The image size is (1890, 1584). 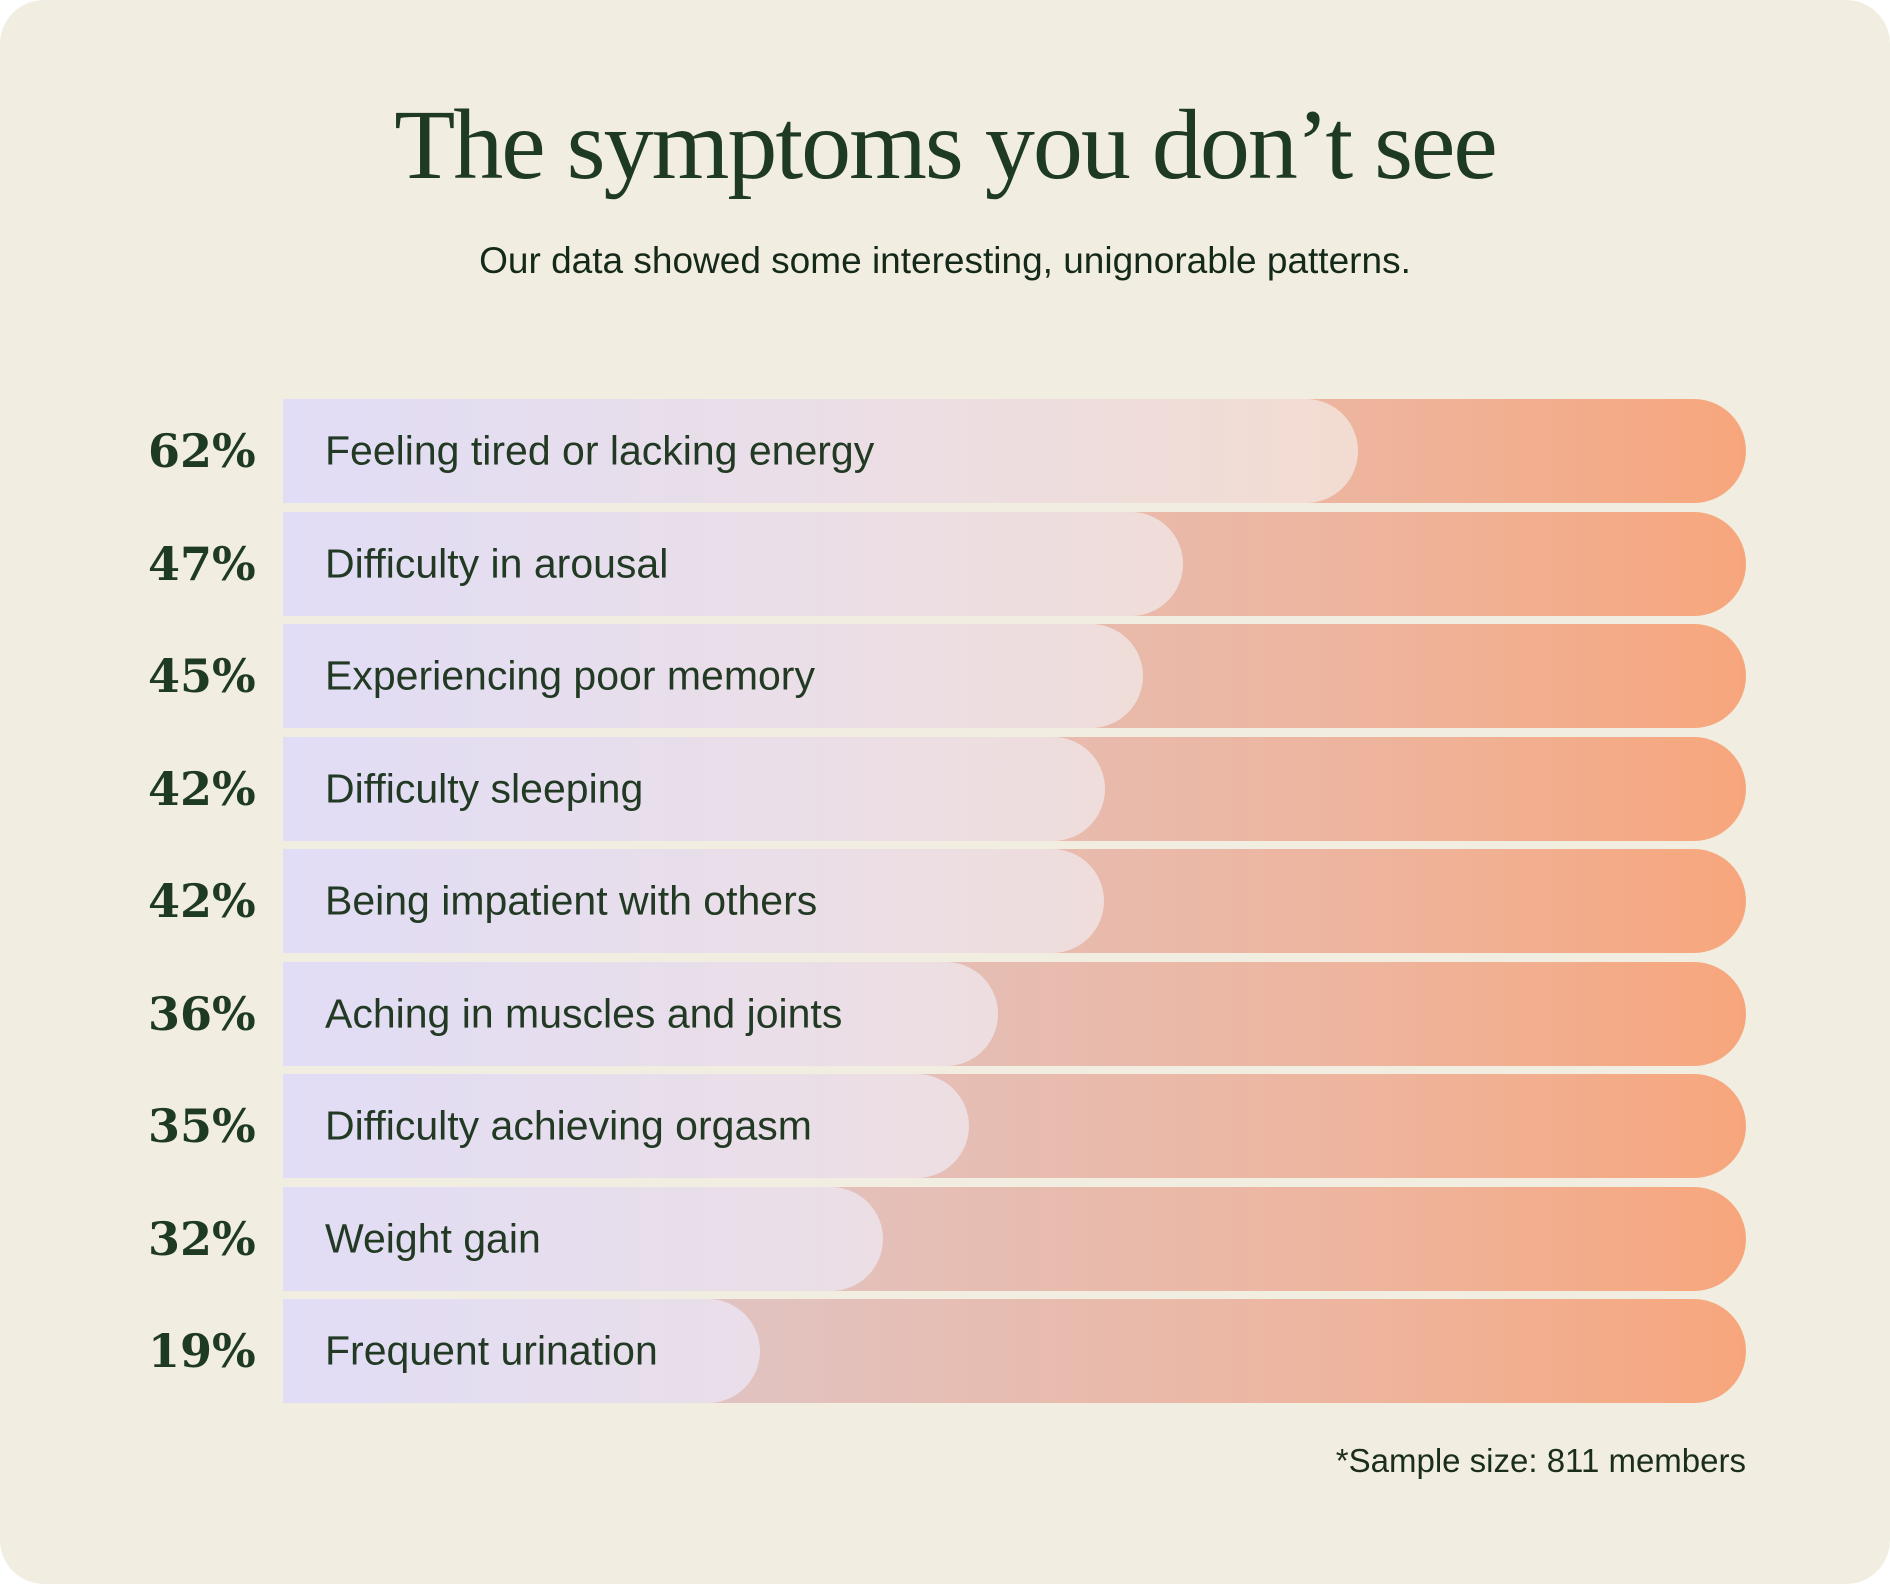 What do you see at coordinates (570, 675) in the screenshot?
I see `bar-label: Experiencing poor memory` at bounding box center [570, 675].